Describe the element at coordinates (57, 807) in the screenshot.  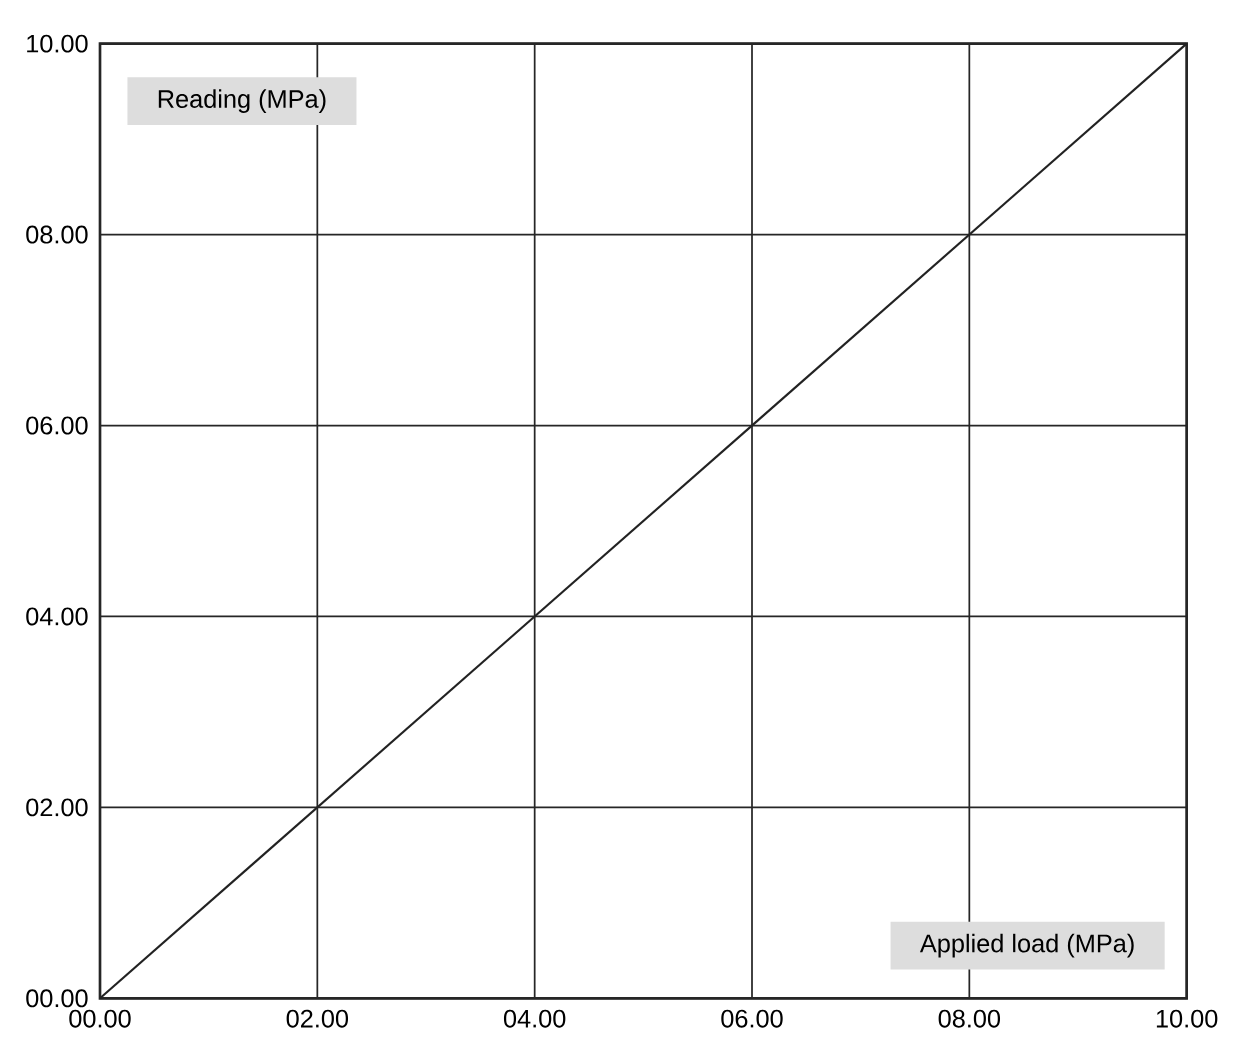
I see `y-tick-label: 02.00` at that location.